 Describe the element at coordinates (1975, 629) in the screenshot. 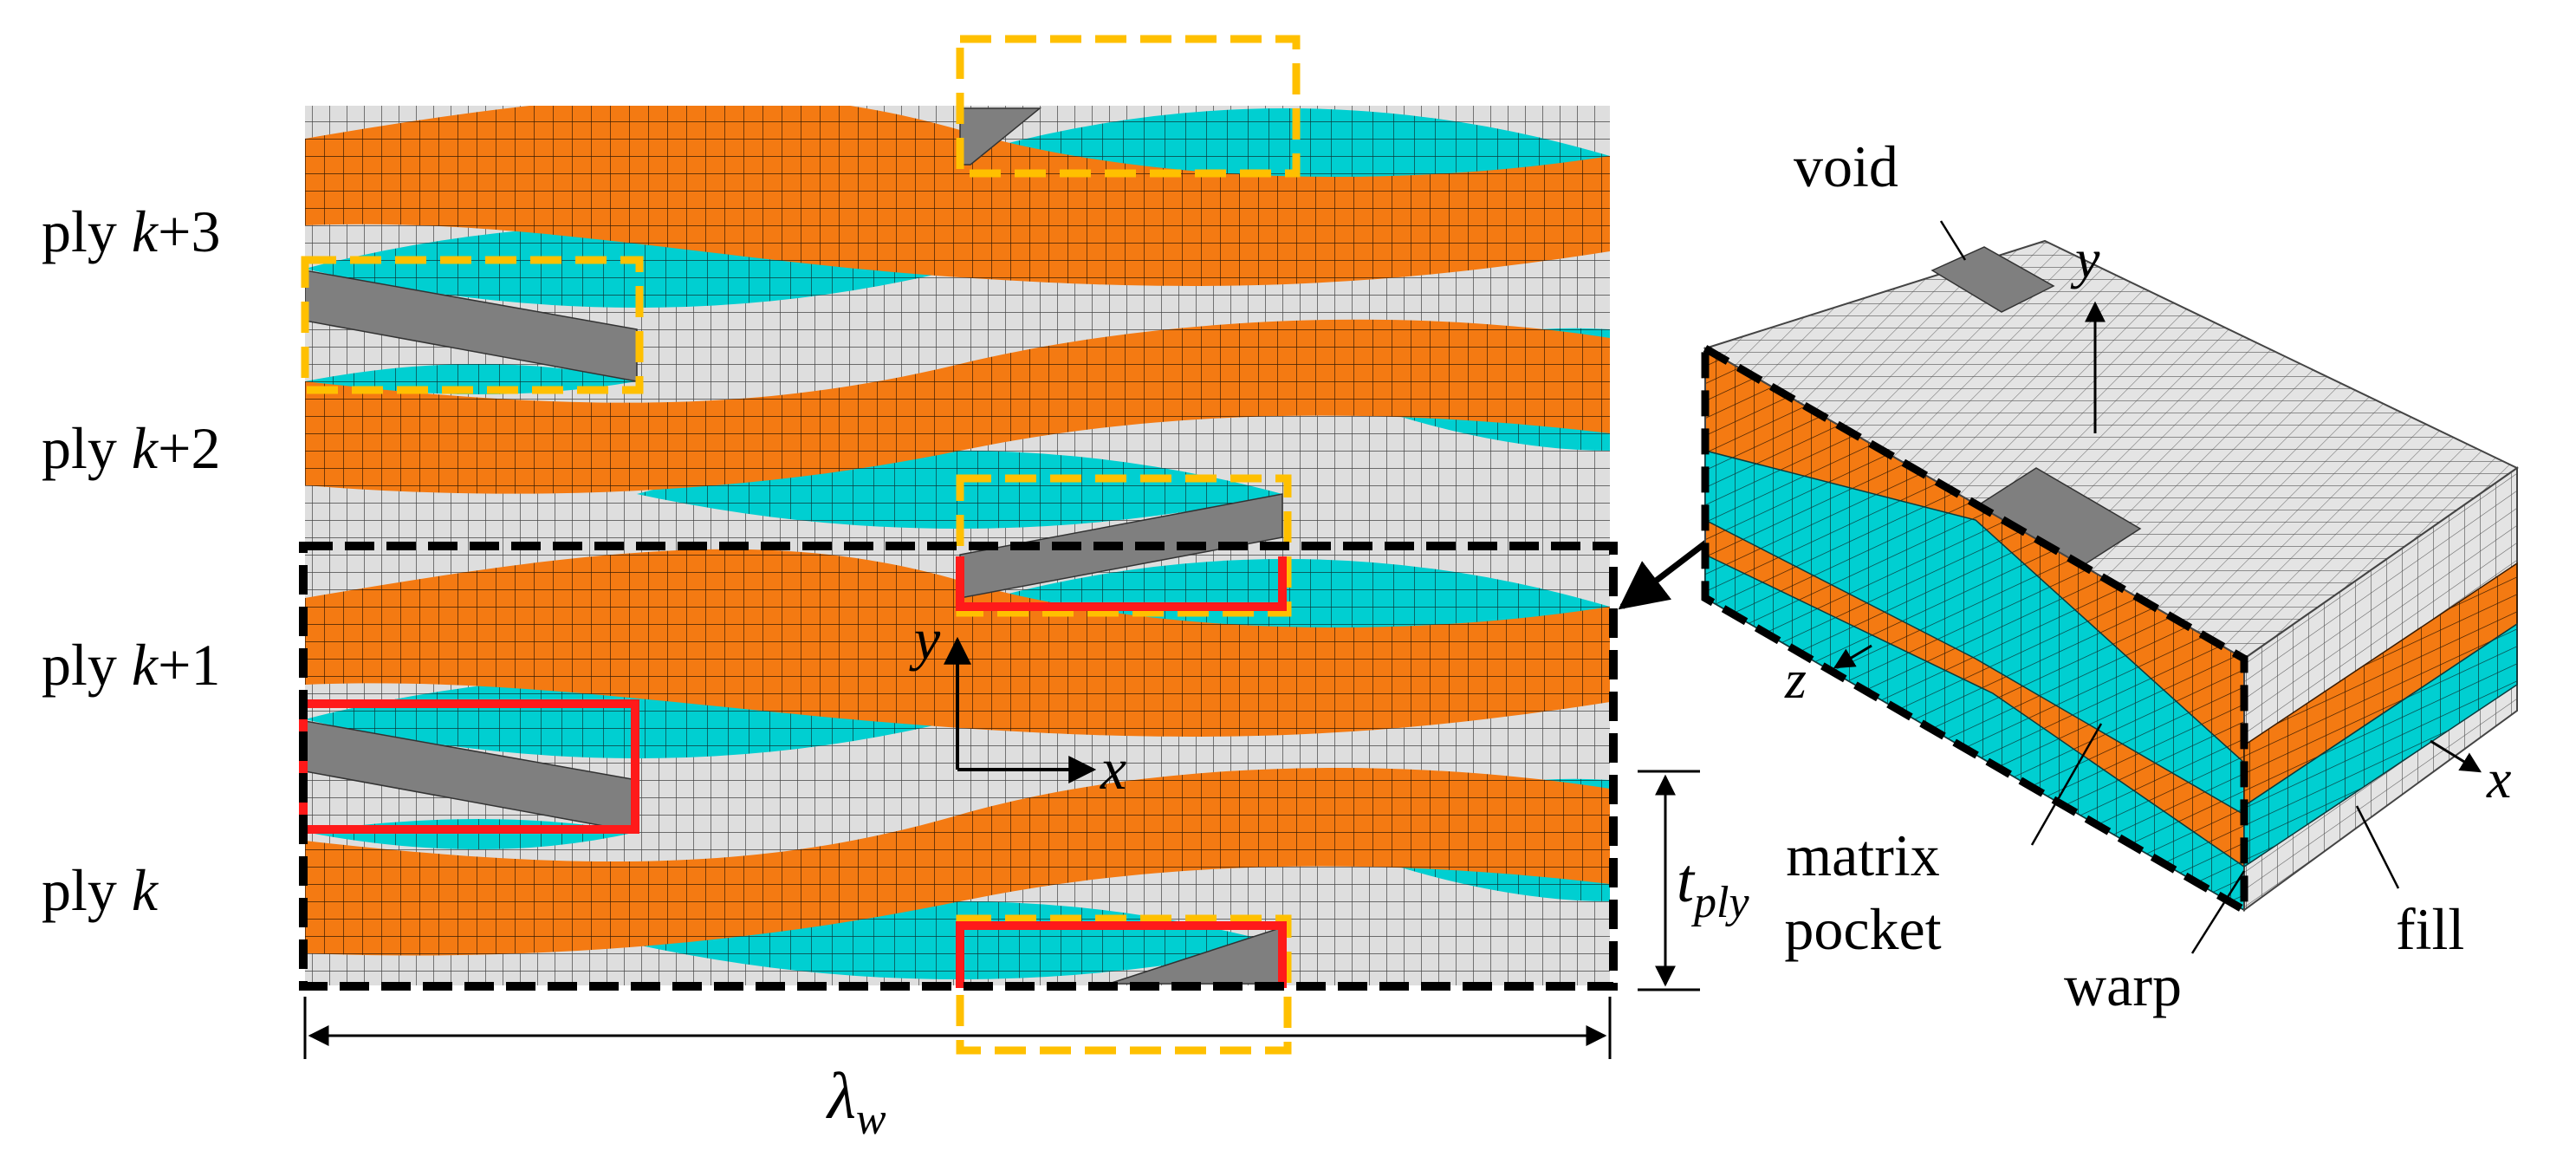

I see `front-face-outline` at that location.